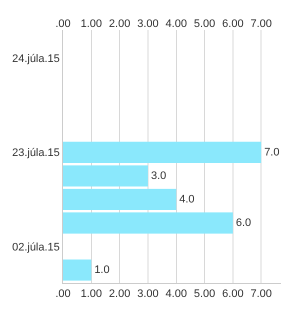 Image resolution: width=303 pixels, height=312 pixels. Describe the element at coordinates (36, 59) in the screenshot. I see `y-tick-label: 24.júla.15` at that location.